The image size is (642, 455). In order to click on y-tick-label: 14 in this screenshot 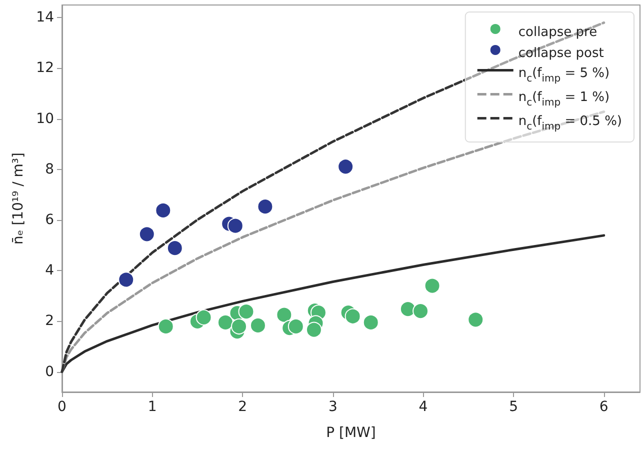, I will do `click(45, 18)`.